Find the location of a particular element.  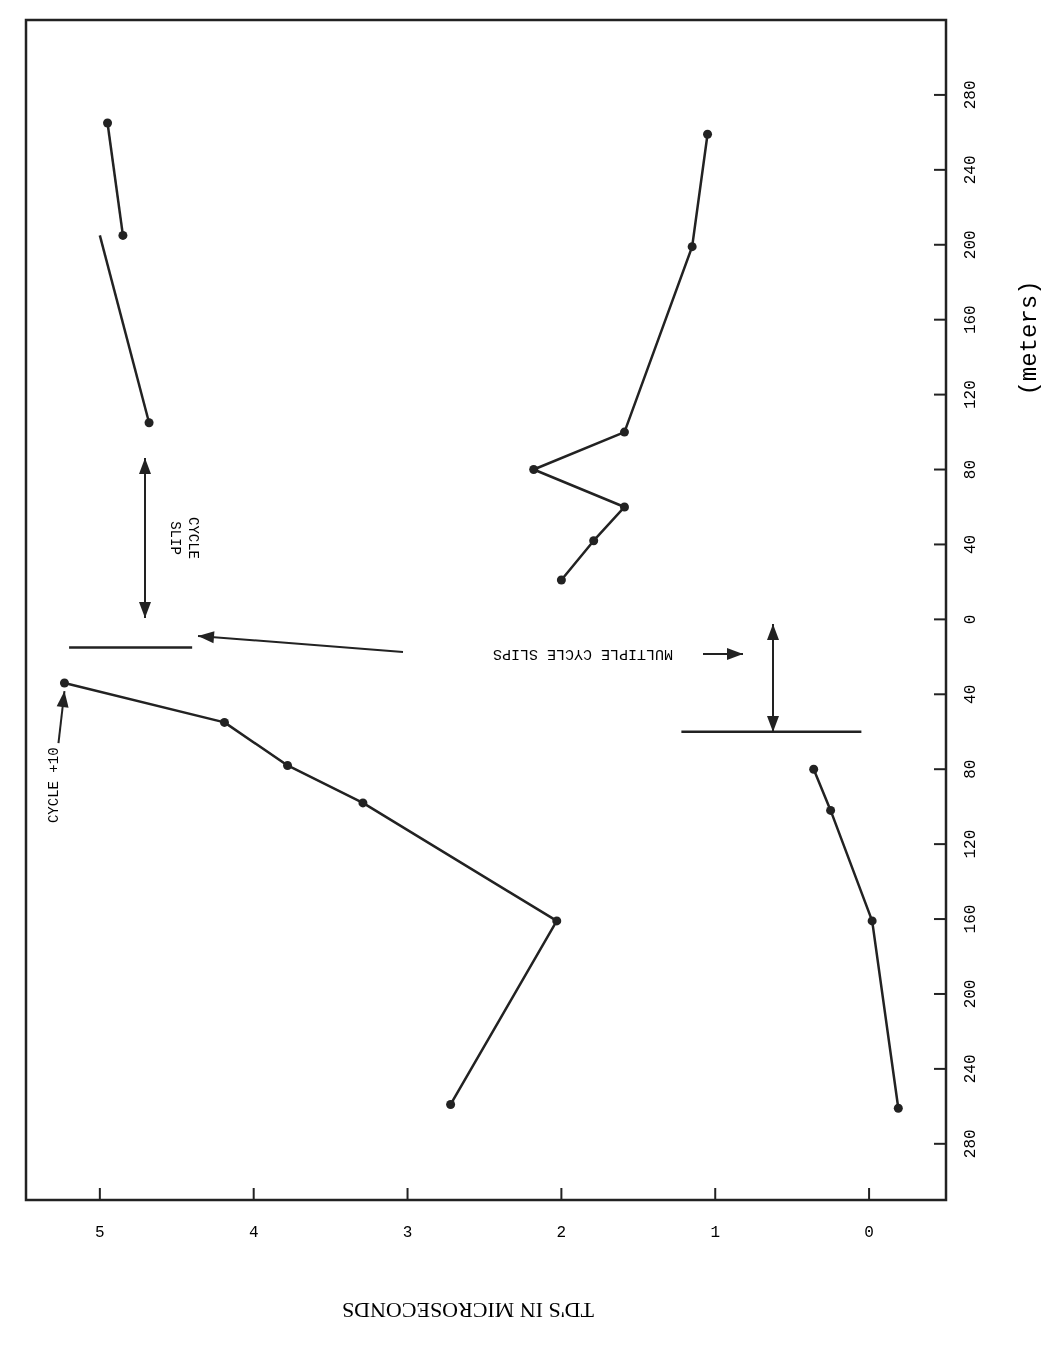

x-tick-label: 5 is located at coordinates (100, 1233).